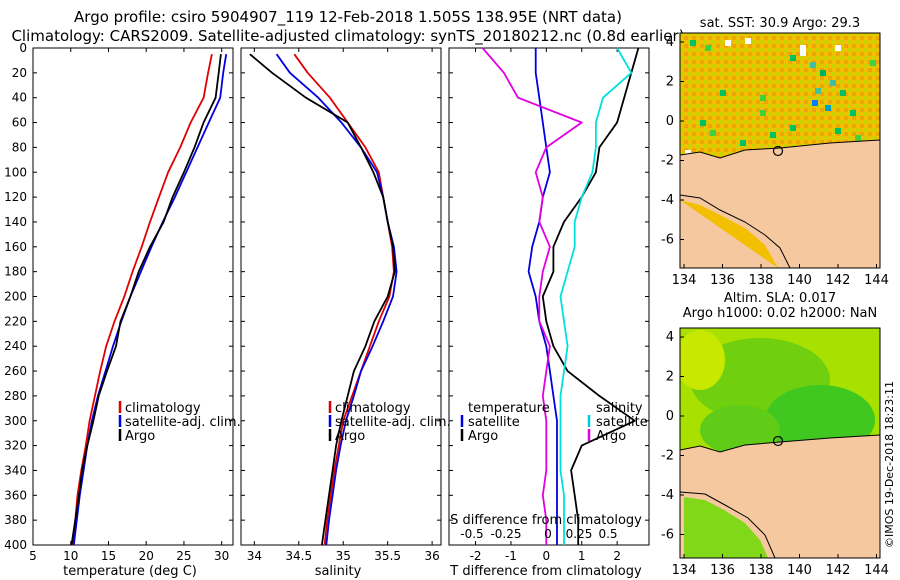 This screenshot has height=580, width=900. I want to click on temperature-xlabel: temperature (deg C), so click(130, 571).